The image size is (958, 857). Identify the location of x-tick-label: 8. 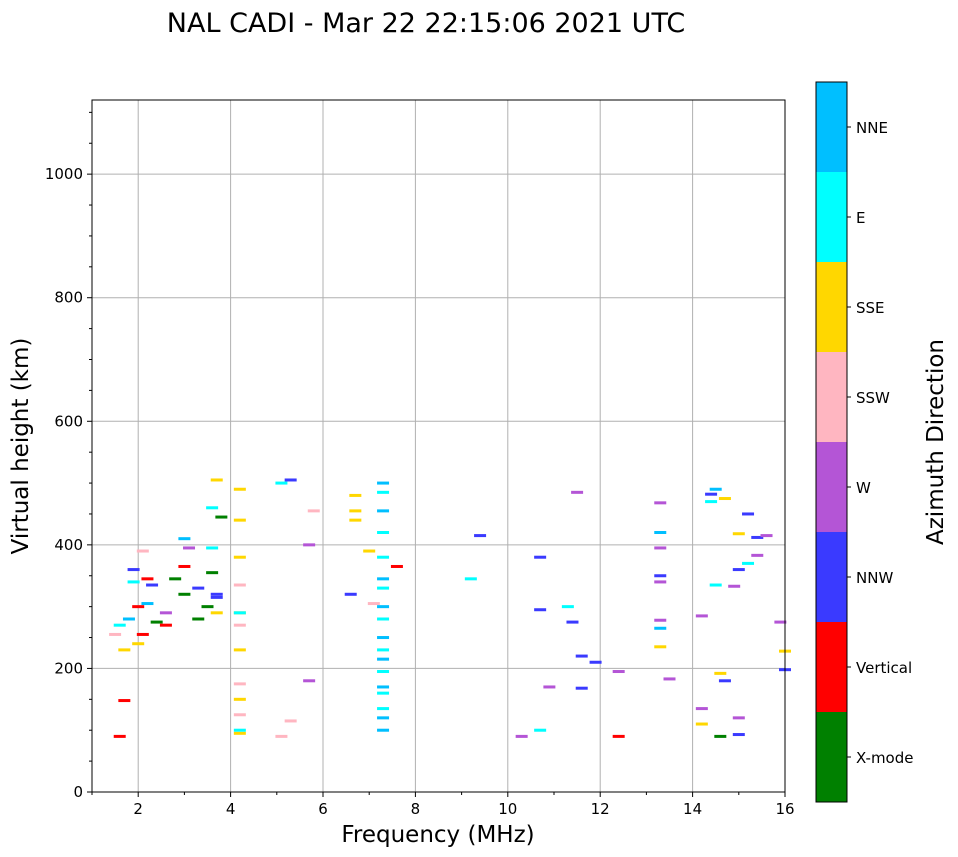
(416, 809).